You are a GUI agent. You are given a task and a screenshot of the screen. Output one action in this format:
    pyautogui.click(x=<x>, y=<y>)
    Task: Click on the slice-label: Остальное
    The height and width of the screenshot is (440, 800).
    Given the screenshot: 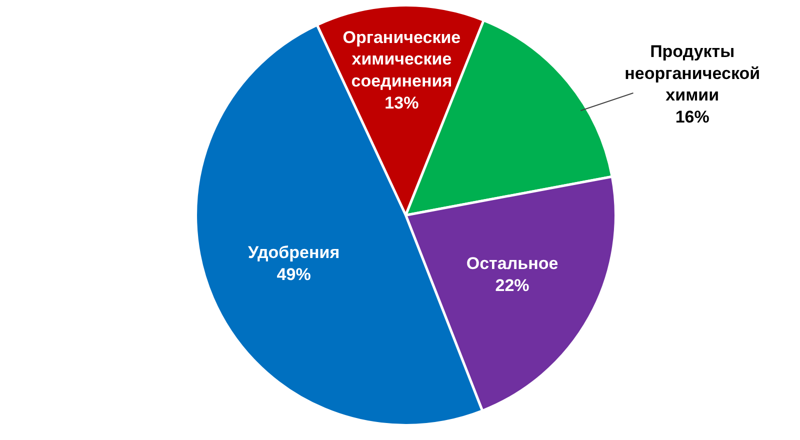 What is the action you would take?
    pyautogui.click(x=512, y=264)
    